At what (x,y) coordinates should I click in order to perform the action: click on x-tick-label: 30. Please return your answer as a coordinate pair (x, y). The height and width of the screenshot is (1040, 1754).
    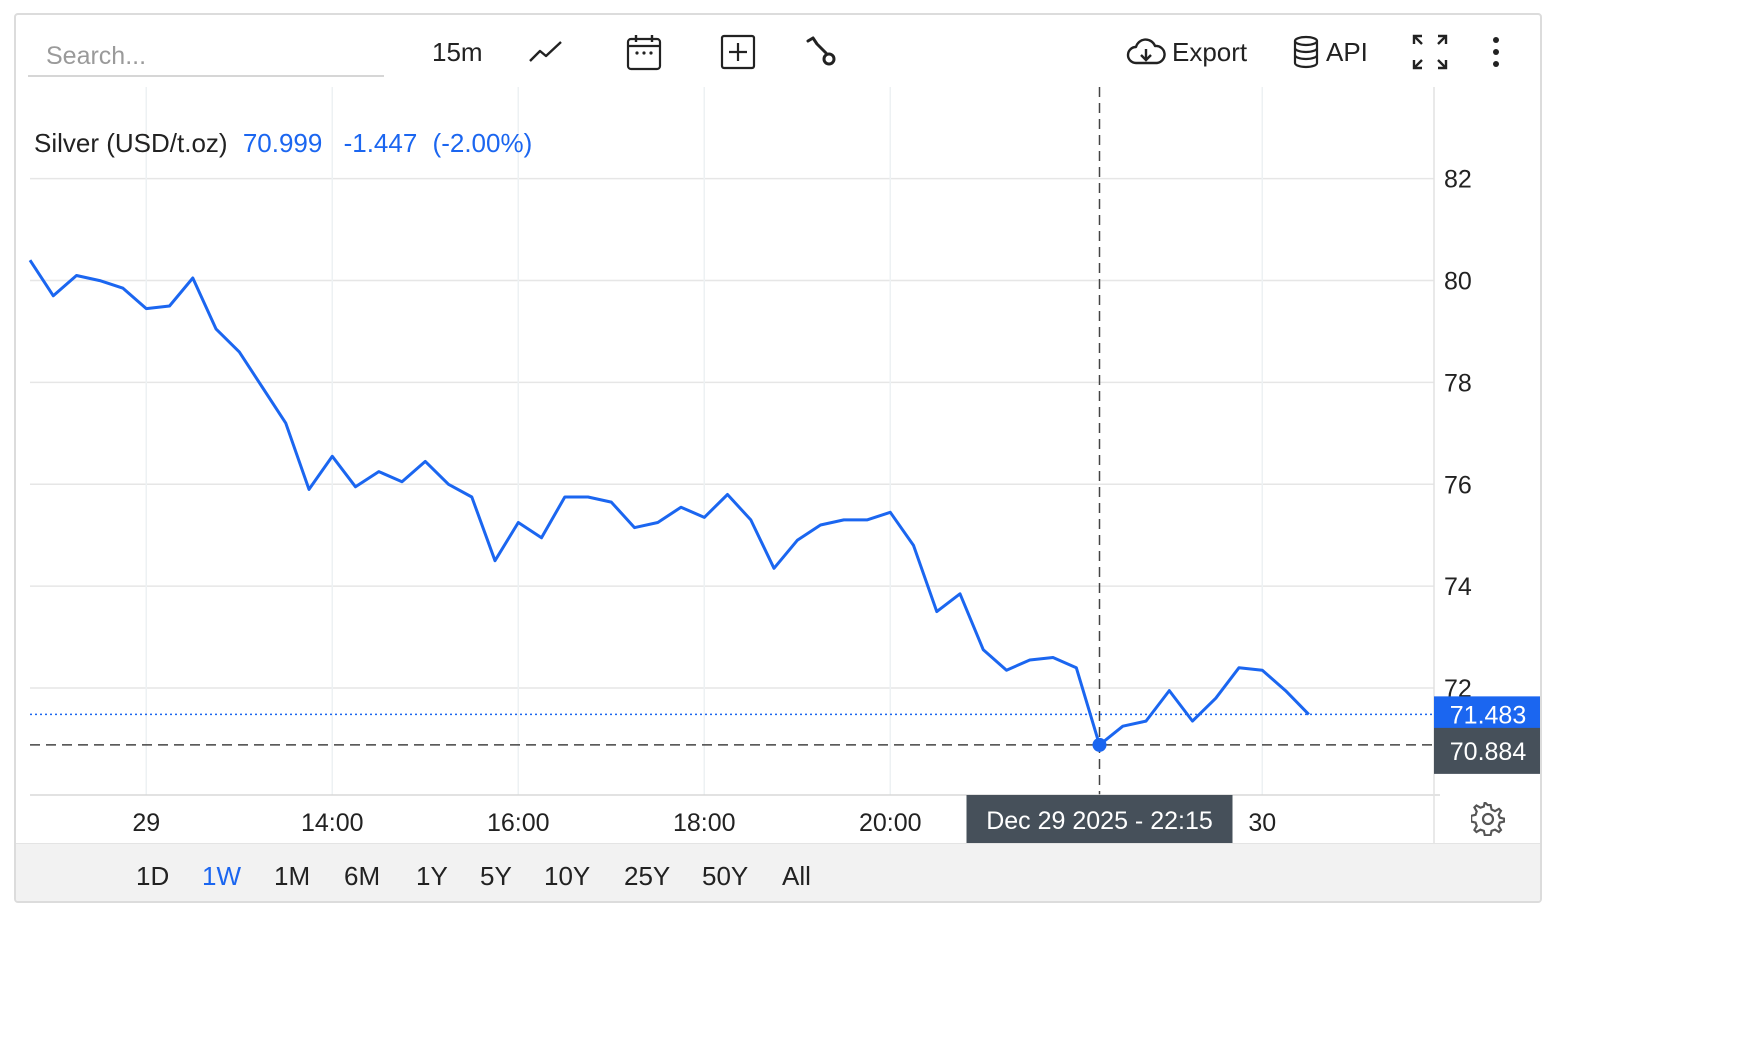
    Looking at the image, I should click on (1262, 823).